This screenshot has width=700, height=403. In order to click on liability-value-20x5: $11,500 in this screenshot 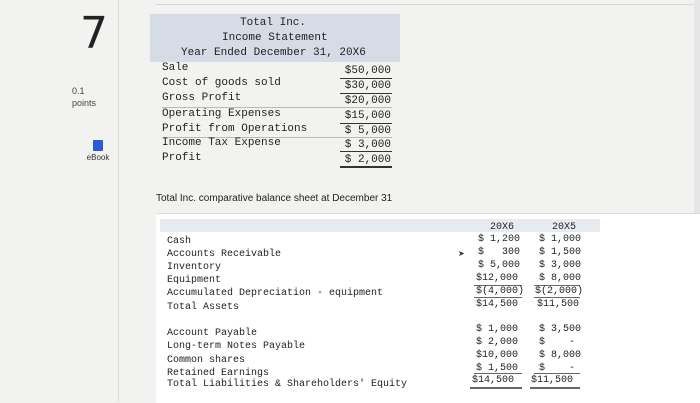, I will do `click(552, 380)`.